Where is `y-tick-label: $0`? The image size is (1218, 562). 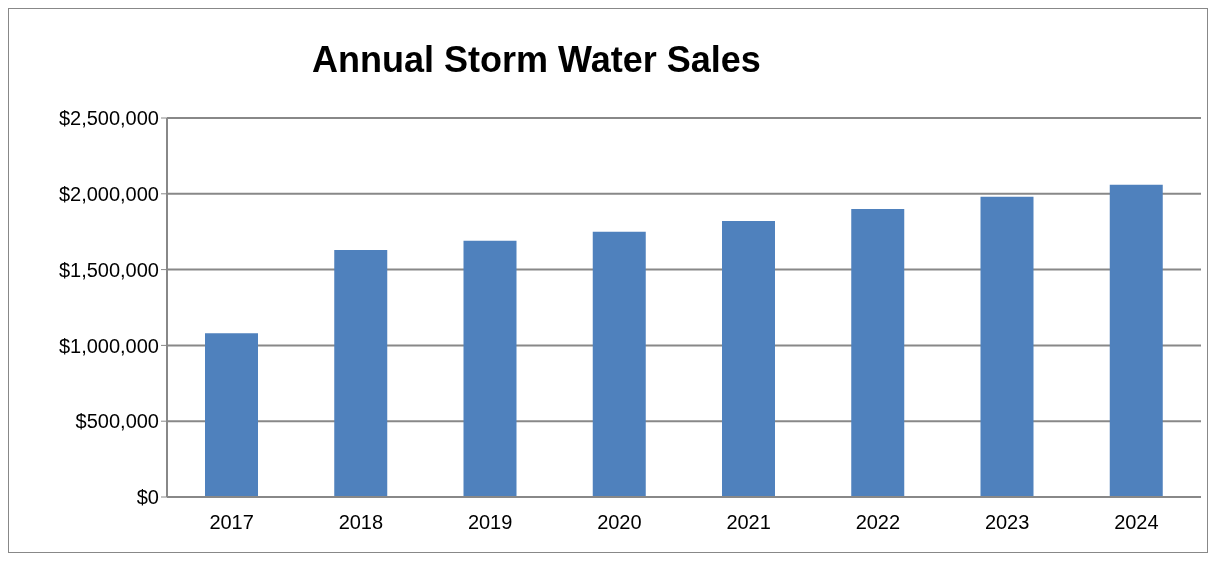
y-tick-label: $0 is located at coordinates (147, 497).